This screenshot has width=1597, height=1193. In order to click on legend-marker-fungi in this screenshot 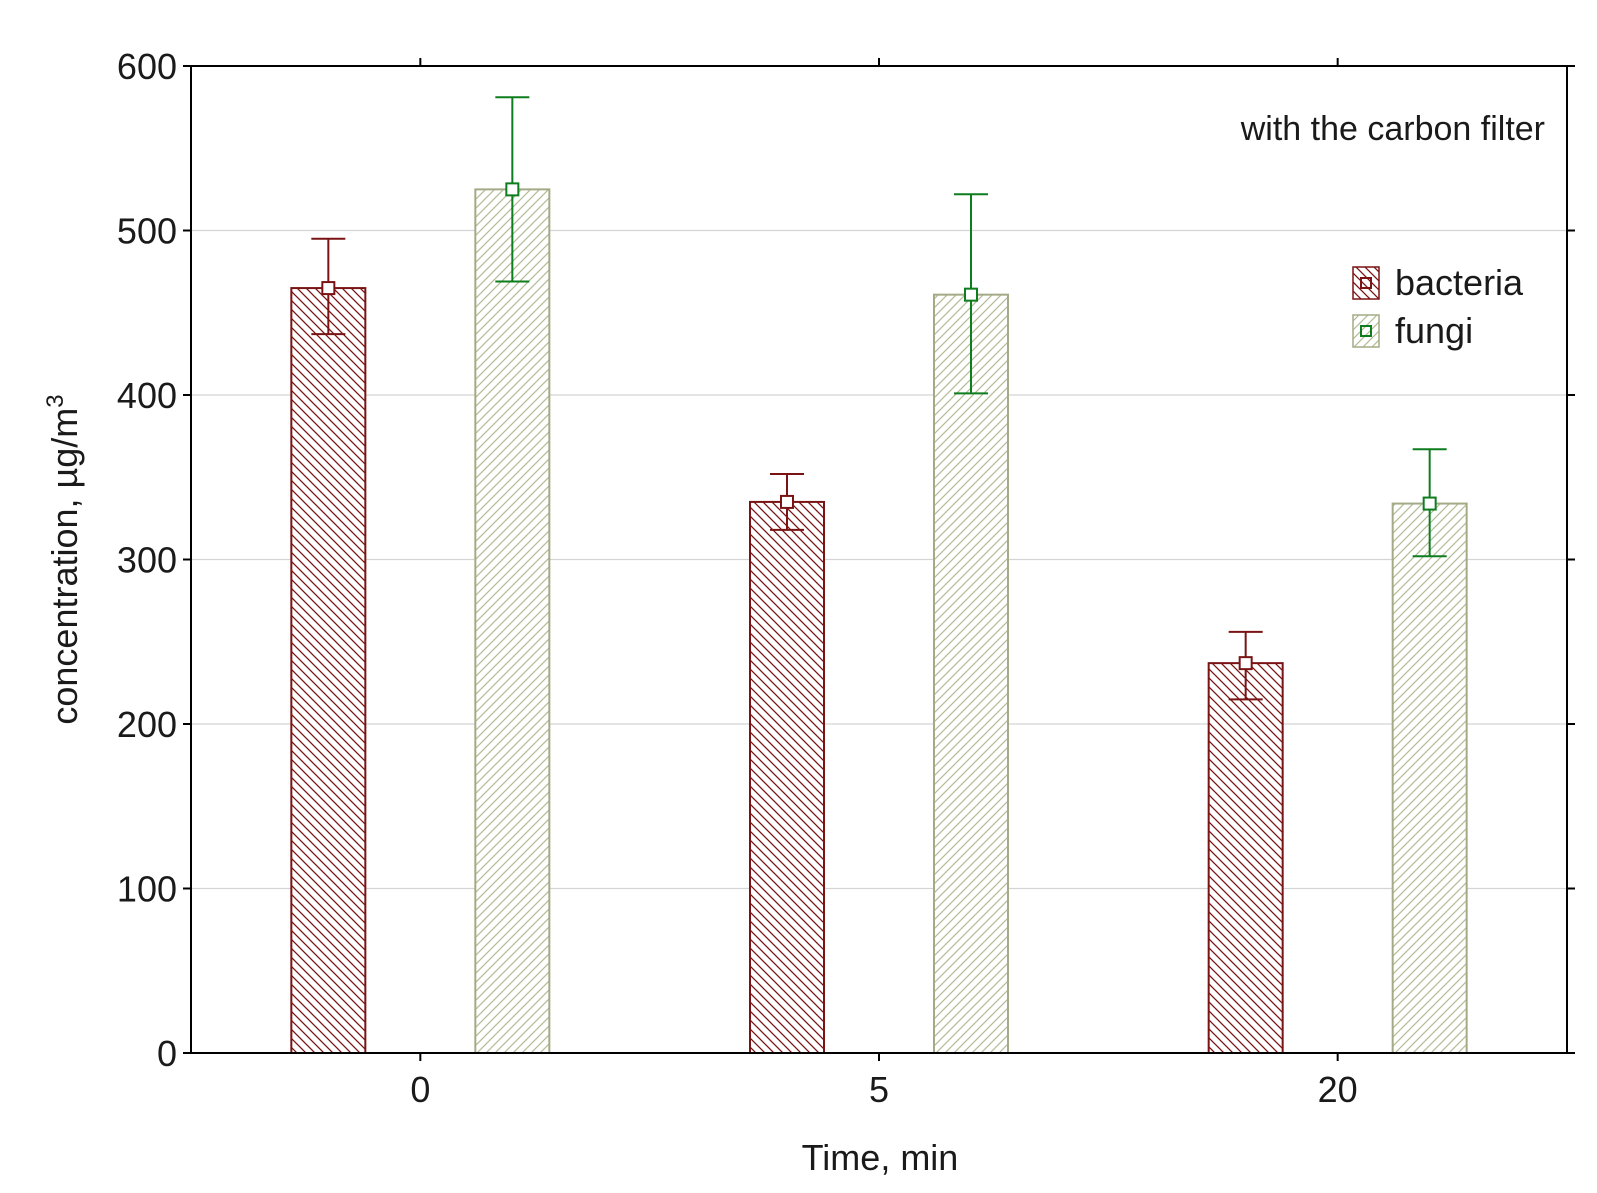, I will do `click(1366, 331)`.